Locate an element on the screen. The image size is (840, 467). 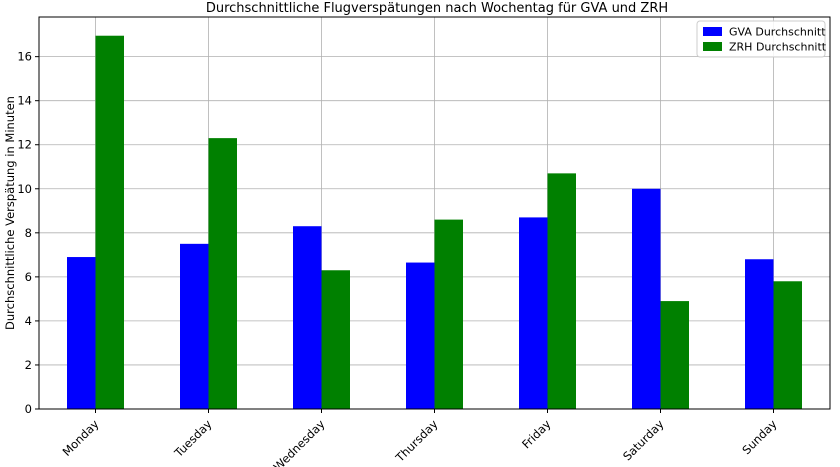
x-tick-label: Friday is located at coordinates (536, 434).